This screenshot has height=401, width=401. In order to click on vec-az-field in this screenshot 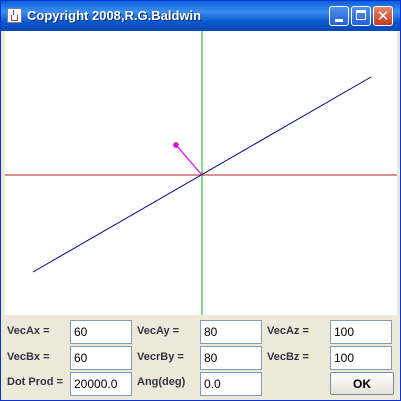, I will do `click(361, 332)`.